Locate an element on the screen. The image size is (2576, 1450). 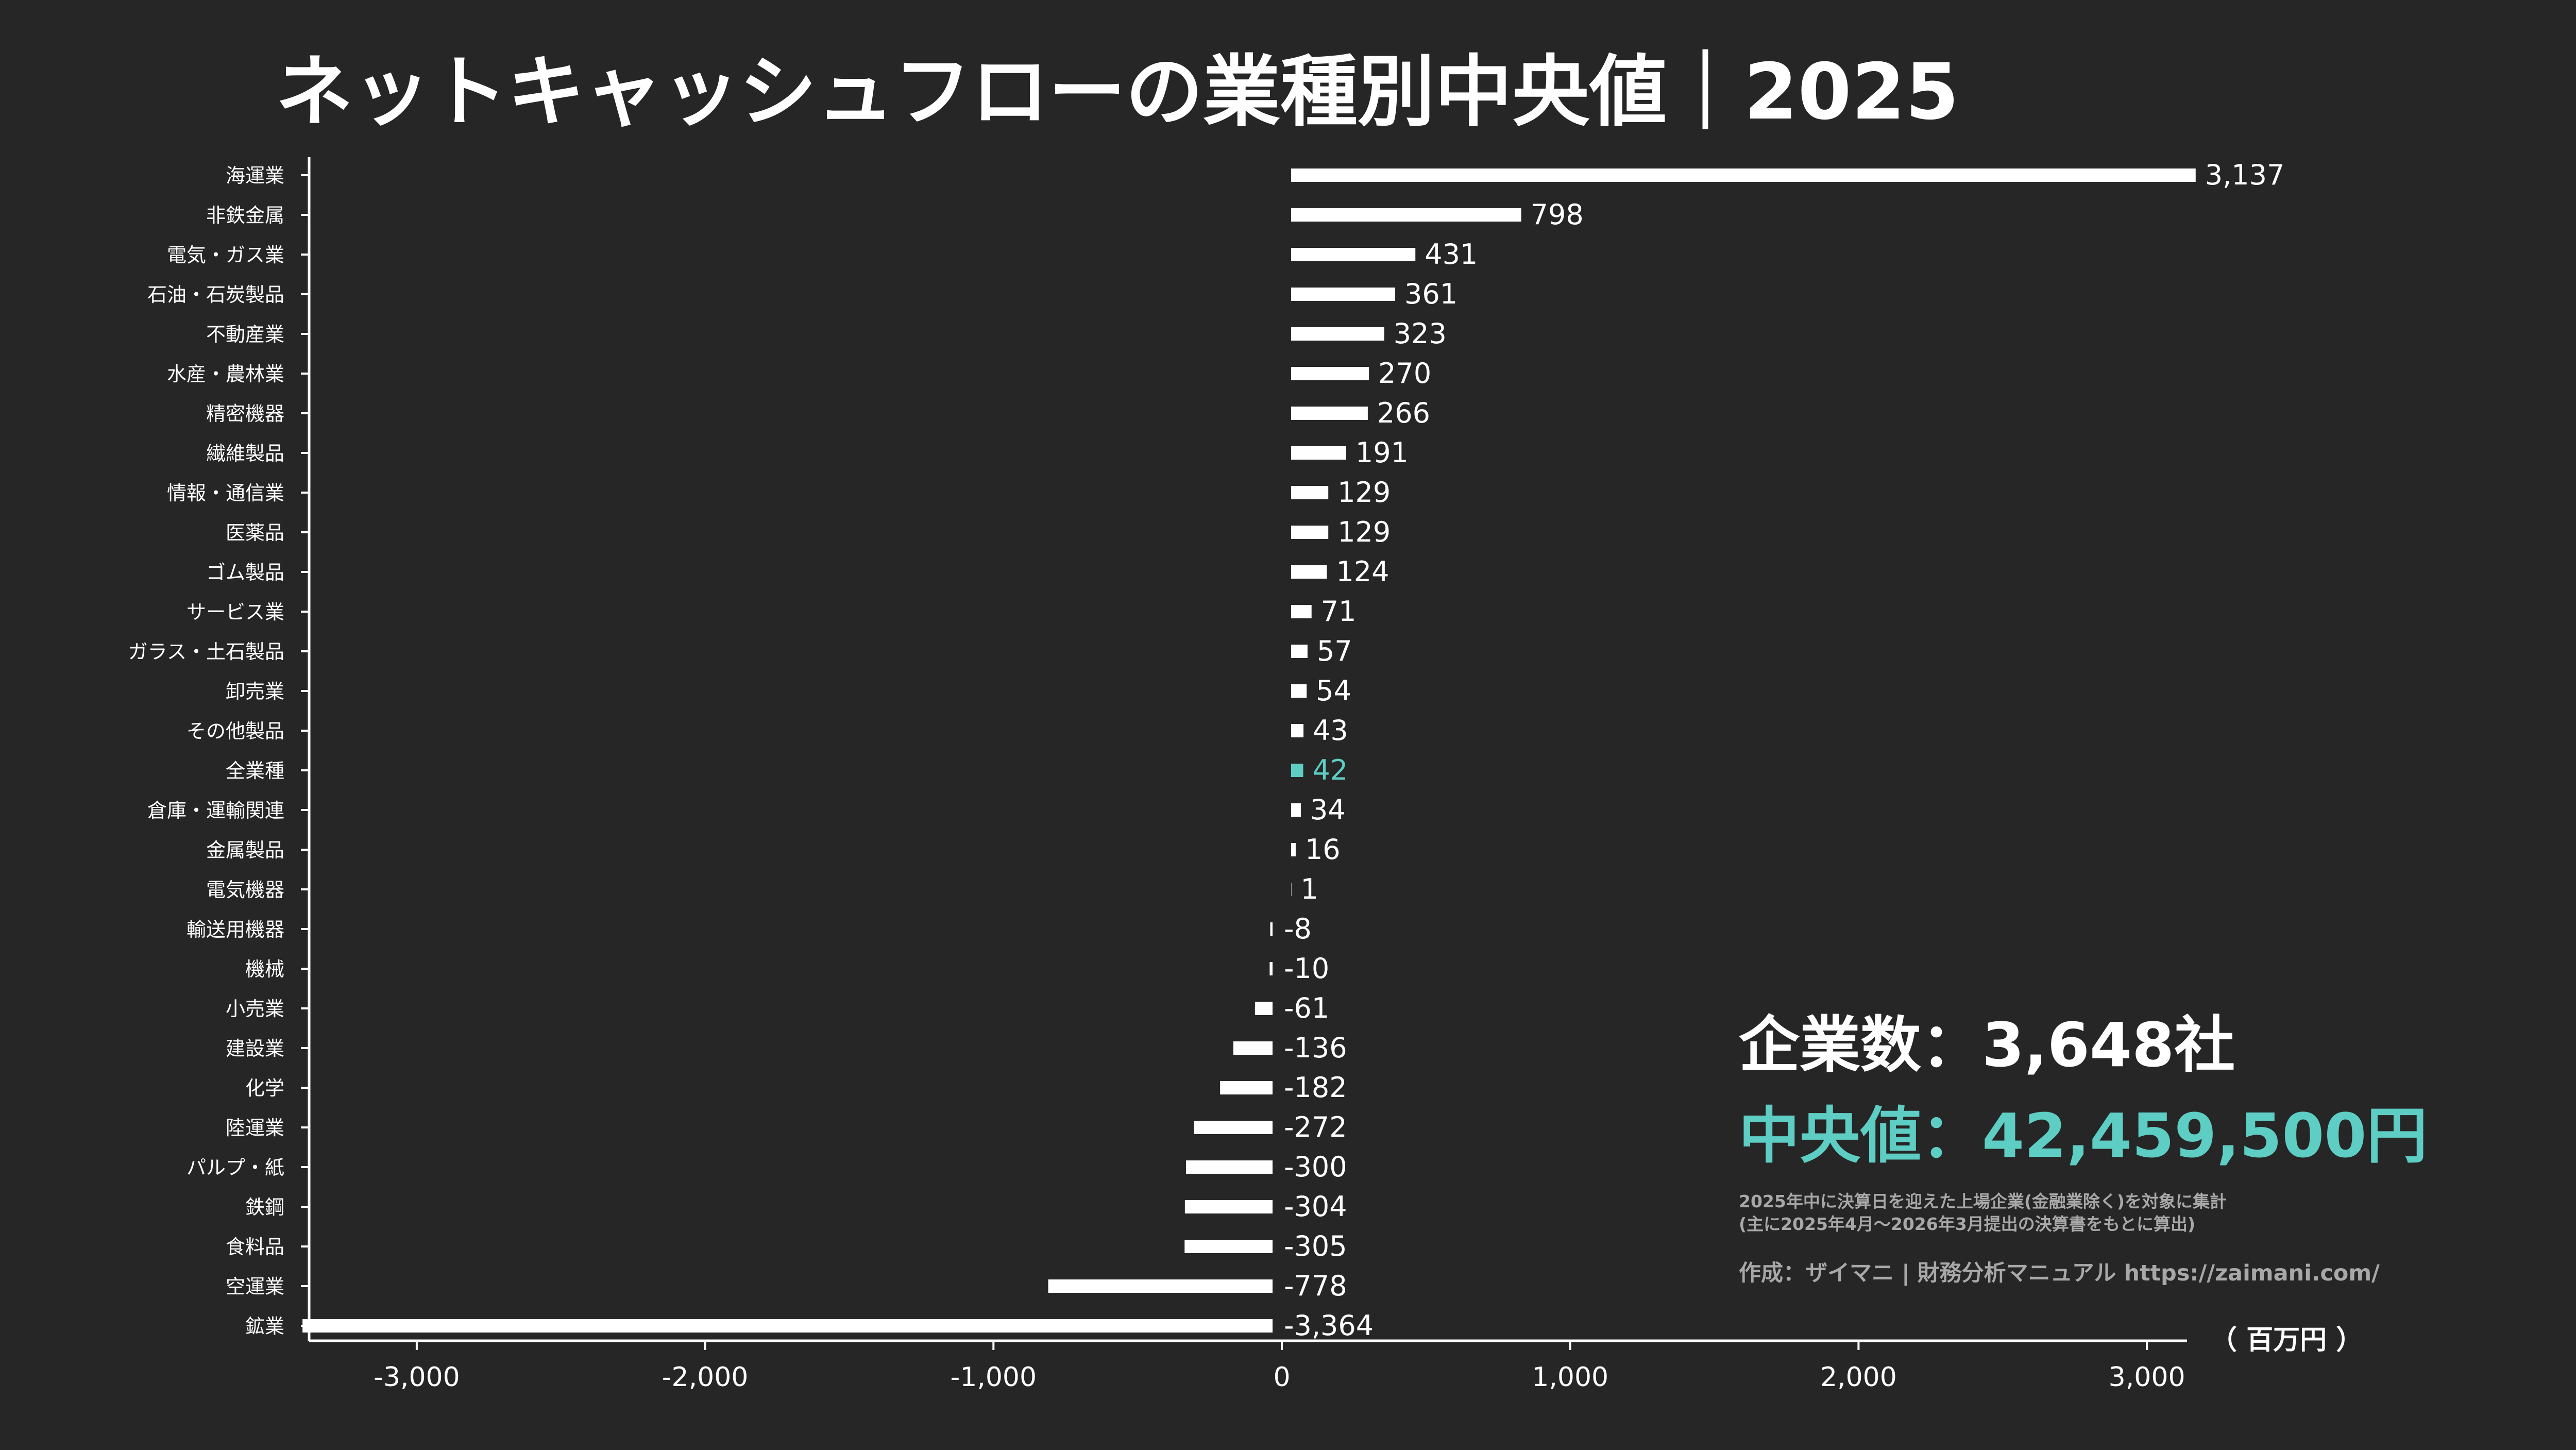
value-label: -10 is located at coordinates (1306, 968).